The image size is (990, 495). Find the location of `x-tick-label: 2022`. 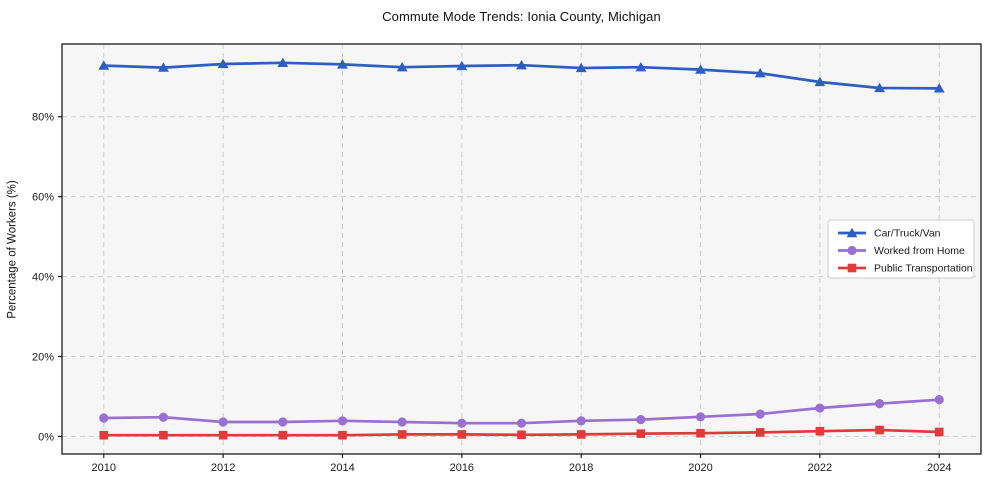

x-tick-label: 2022 is located at coordinates (820, 468).